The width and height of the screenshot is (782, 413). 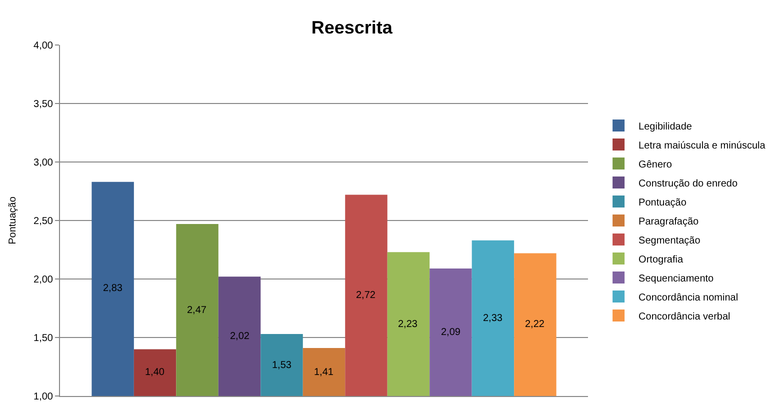 What do you see at coordinates (655, 164) in the screenshot?
I see `legend-label: Gênero` at bounding box center [655, 164].